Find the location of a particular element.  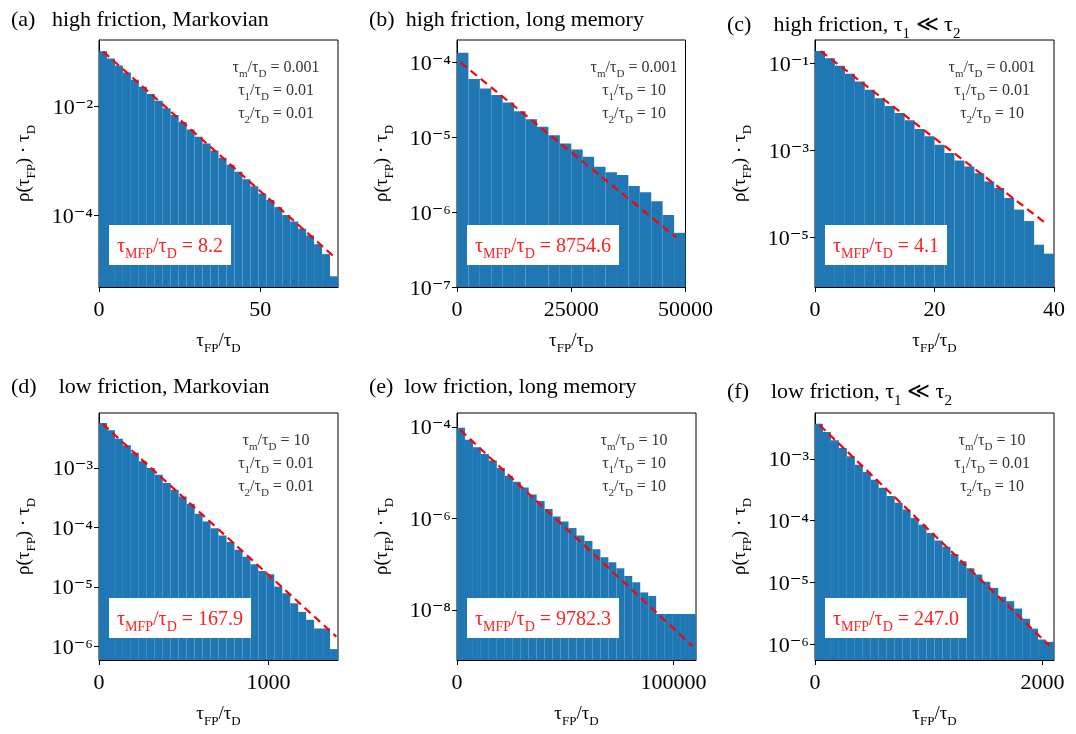

chart-title: (a) high friction, Markovian is located at coordinates (140, 18).